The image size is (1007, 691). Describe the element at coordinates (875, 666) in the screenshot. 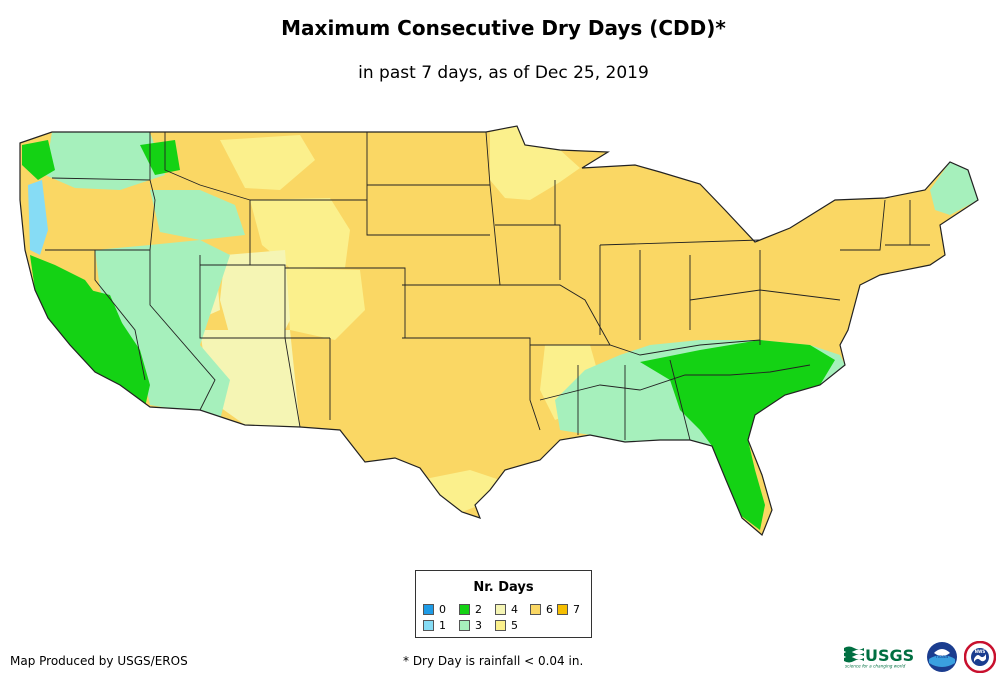

I see `usgs-tagline: science for a changing world` at that location.